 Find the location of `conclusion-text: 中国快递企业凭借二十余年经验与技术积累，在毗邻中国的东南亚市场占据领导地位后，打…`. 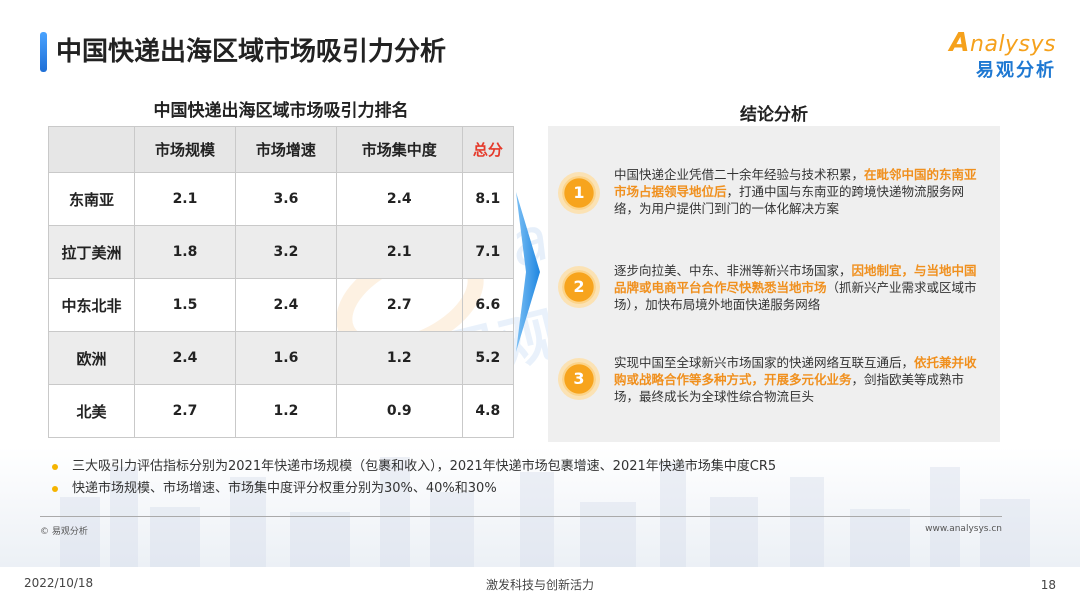

conclusion-text: 中国快递企业凭借二十余年经验与技术积累，在毗邻中国的东南亚市场占据领导地位后，打… is located at coordinates (795, 191).